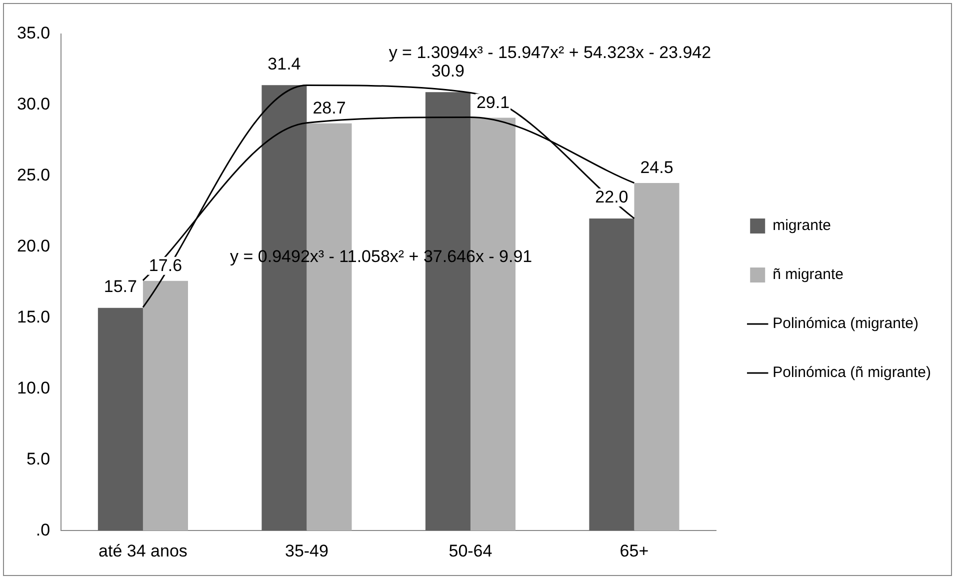 This screenshot has width=957, height=581. What do you see at coordinates (493, 102) in the screenshot?
I see `data-label: 29.1` at bounding box center [493, 102].